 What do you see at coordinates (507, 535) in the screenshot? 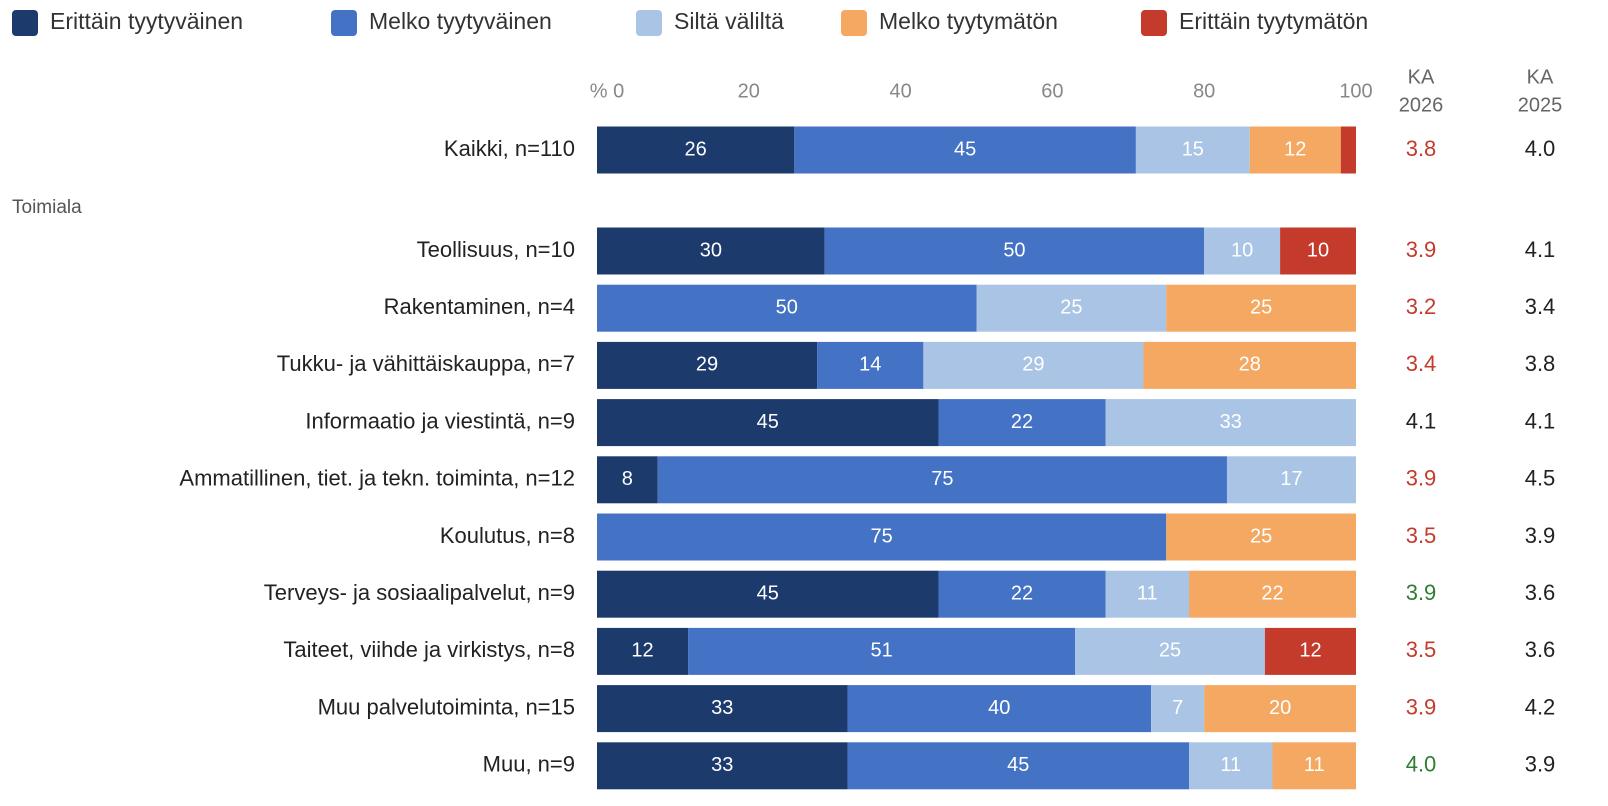
I see `category-label: Koulutus, n=8` at bounding box center [507, 535].